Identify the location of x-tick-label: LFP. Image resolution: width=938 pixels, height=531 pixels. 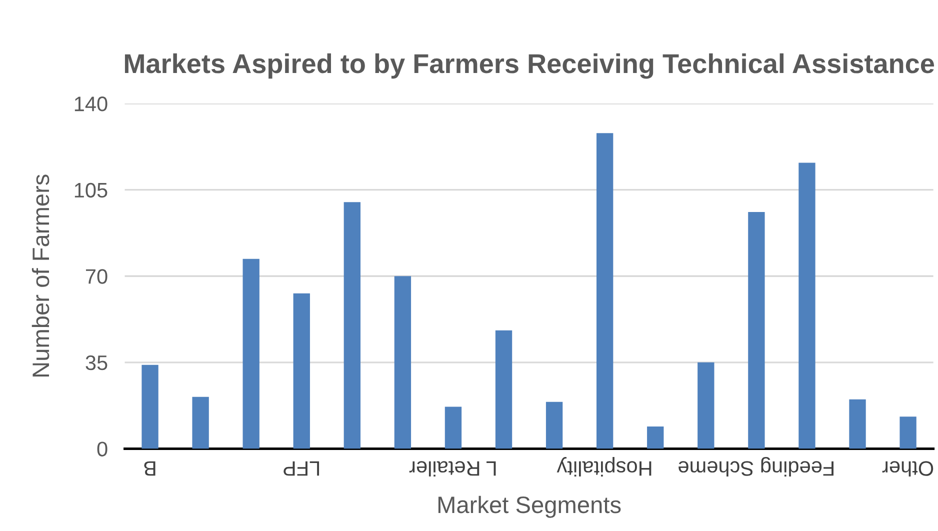
(302, 468).